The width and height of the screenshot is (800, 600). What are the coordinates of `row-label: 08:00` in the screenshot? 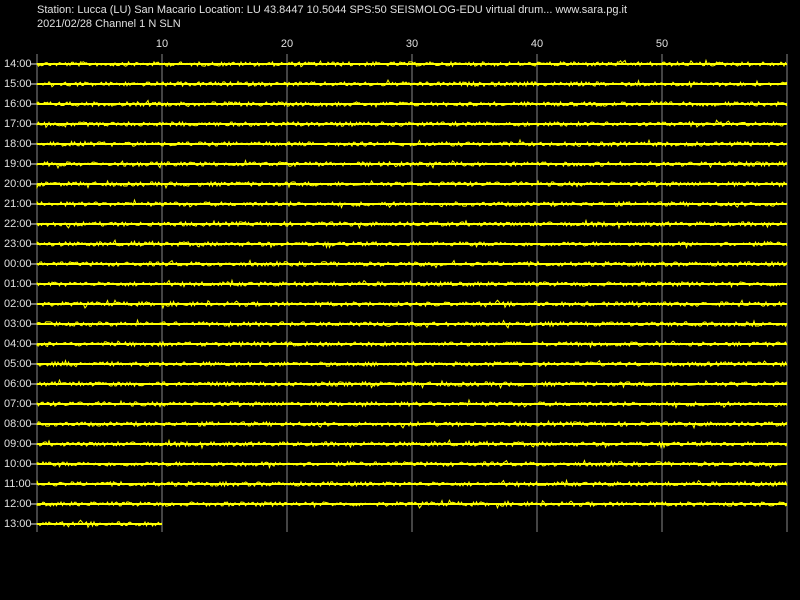 It's located at (18, 424).